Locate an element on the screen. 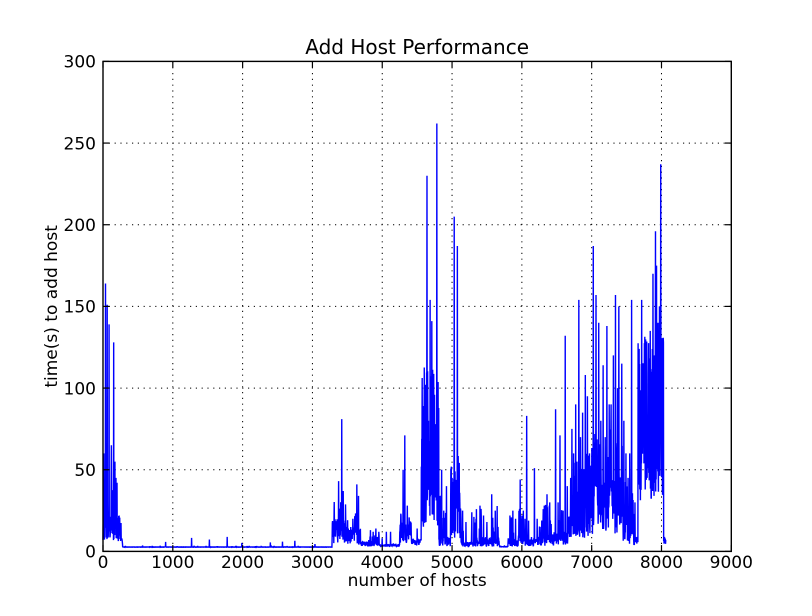 The height and width of the screenshot is (616, 812). x-axis-label: number of hosts is located at coordinates (417, 581).